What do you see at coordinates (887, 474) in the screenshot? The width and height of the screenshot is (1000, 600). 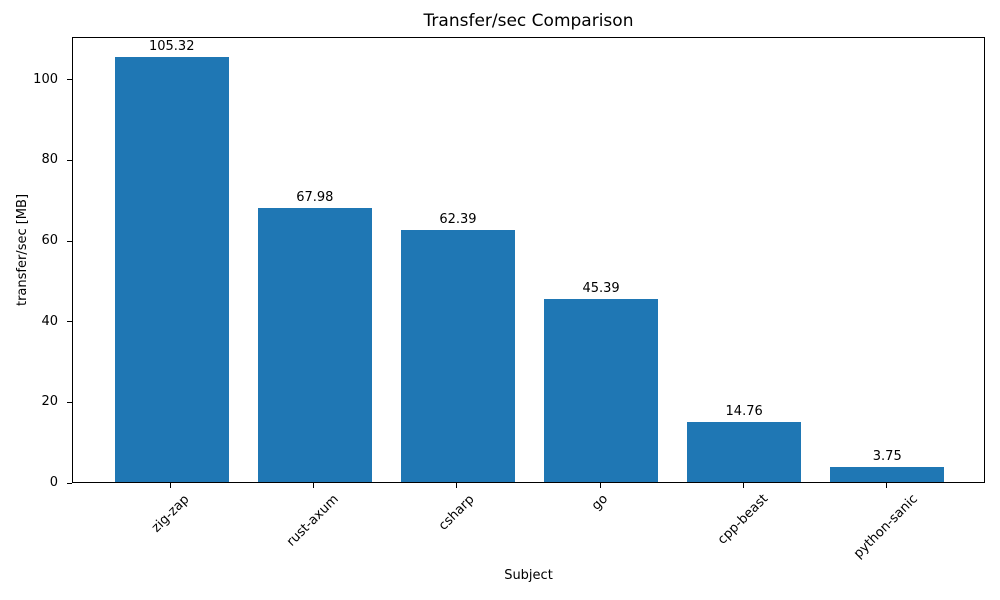 I see `bar-python-sanic` at bounding box center [887, 474].